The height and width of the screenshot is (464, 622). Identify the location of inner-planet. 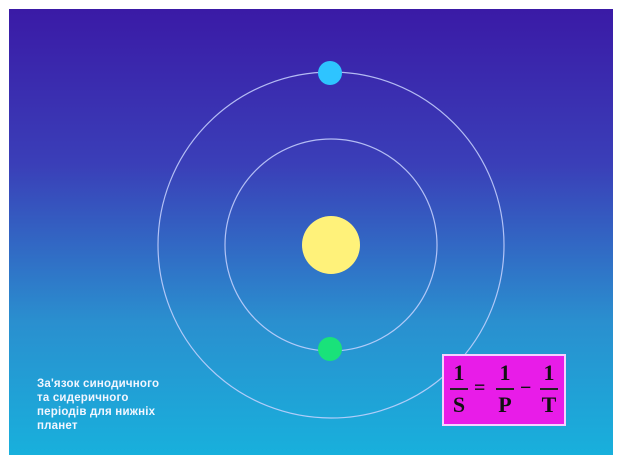
(330, 349).